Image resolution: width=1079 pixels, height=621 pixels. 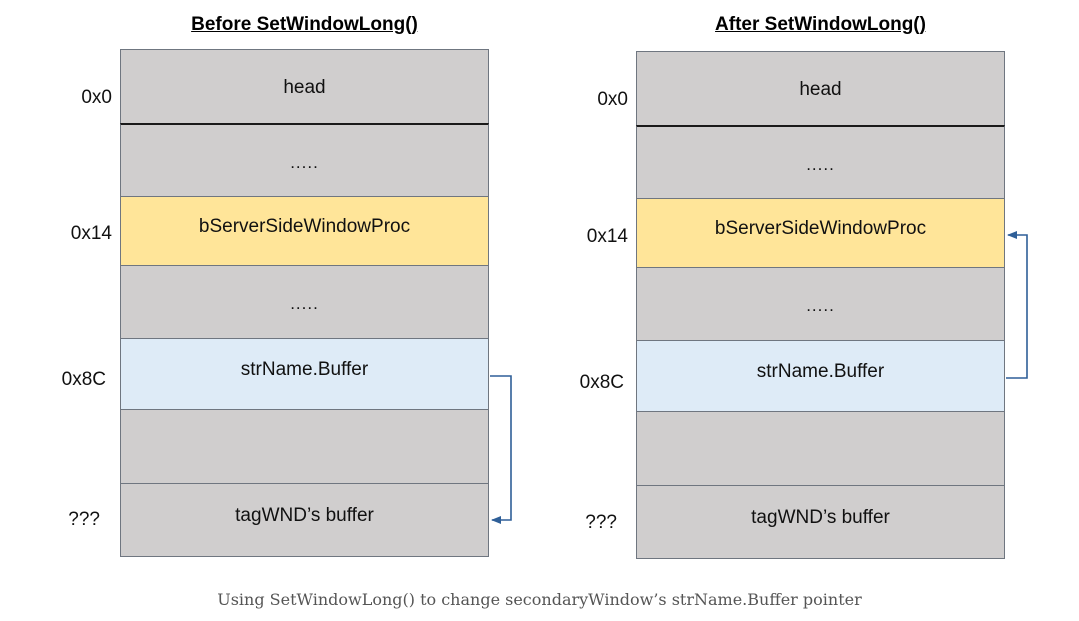 I want to click on panel-title-before: Before SetWindowLong(), so click(x=304, y=24).